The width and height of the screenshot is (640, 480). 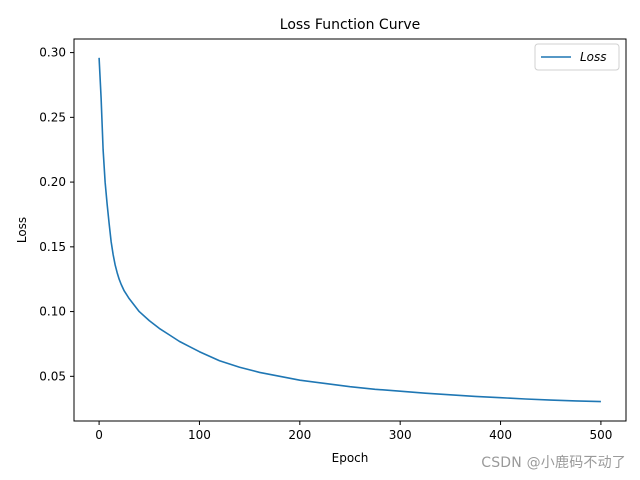 I want to click on x-axis-ticks: 0 100 200 300 400 500, so click(x=353, y=431).